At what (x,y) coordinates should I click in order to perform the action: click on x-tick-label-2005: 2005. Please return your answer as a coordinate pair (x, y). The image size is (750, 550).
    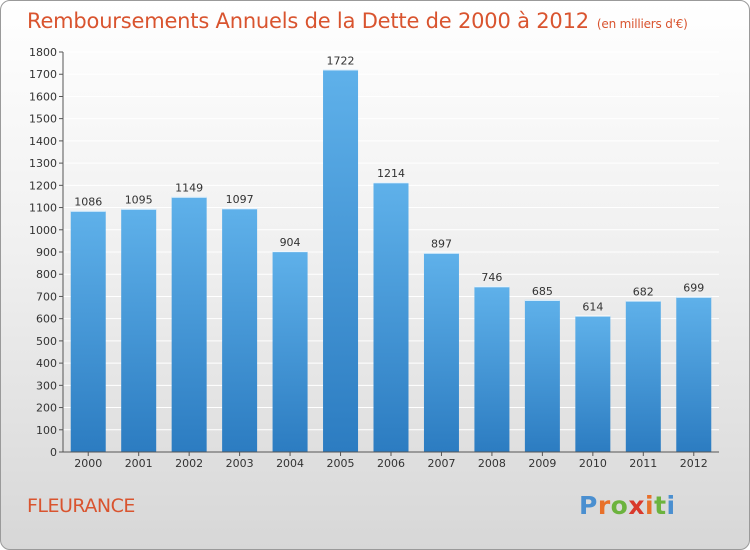
    Looking at the image, I should click on (341, 463).